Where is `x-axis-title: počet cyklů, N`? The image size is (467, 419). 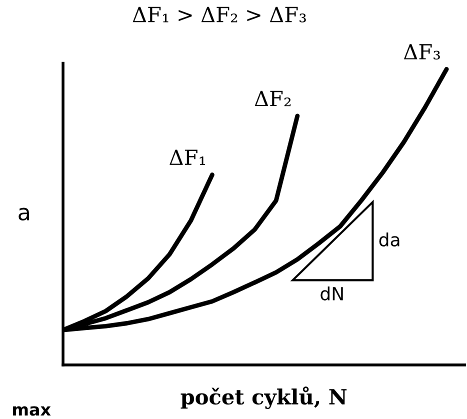 x-axis-title: počet cyklů, N is located at coordinates (263, 397).